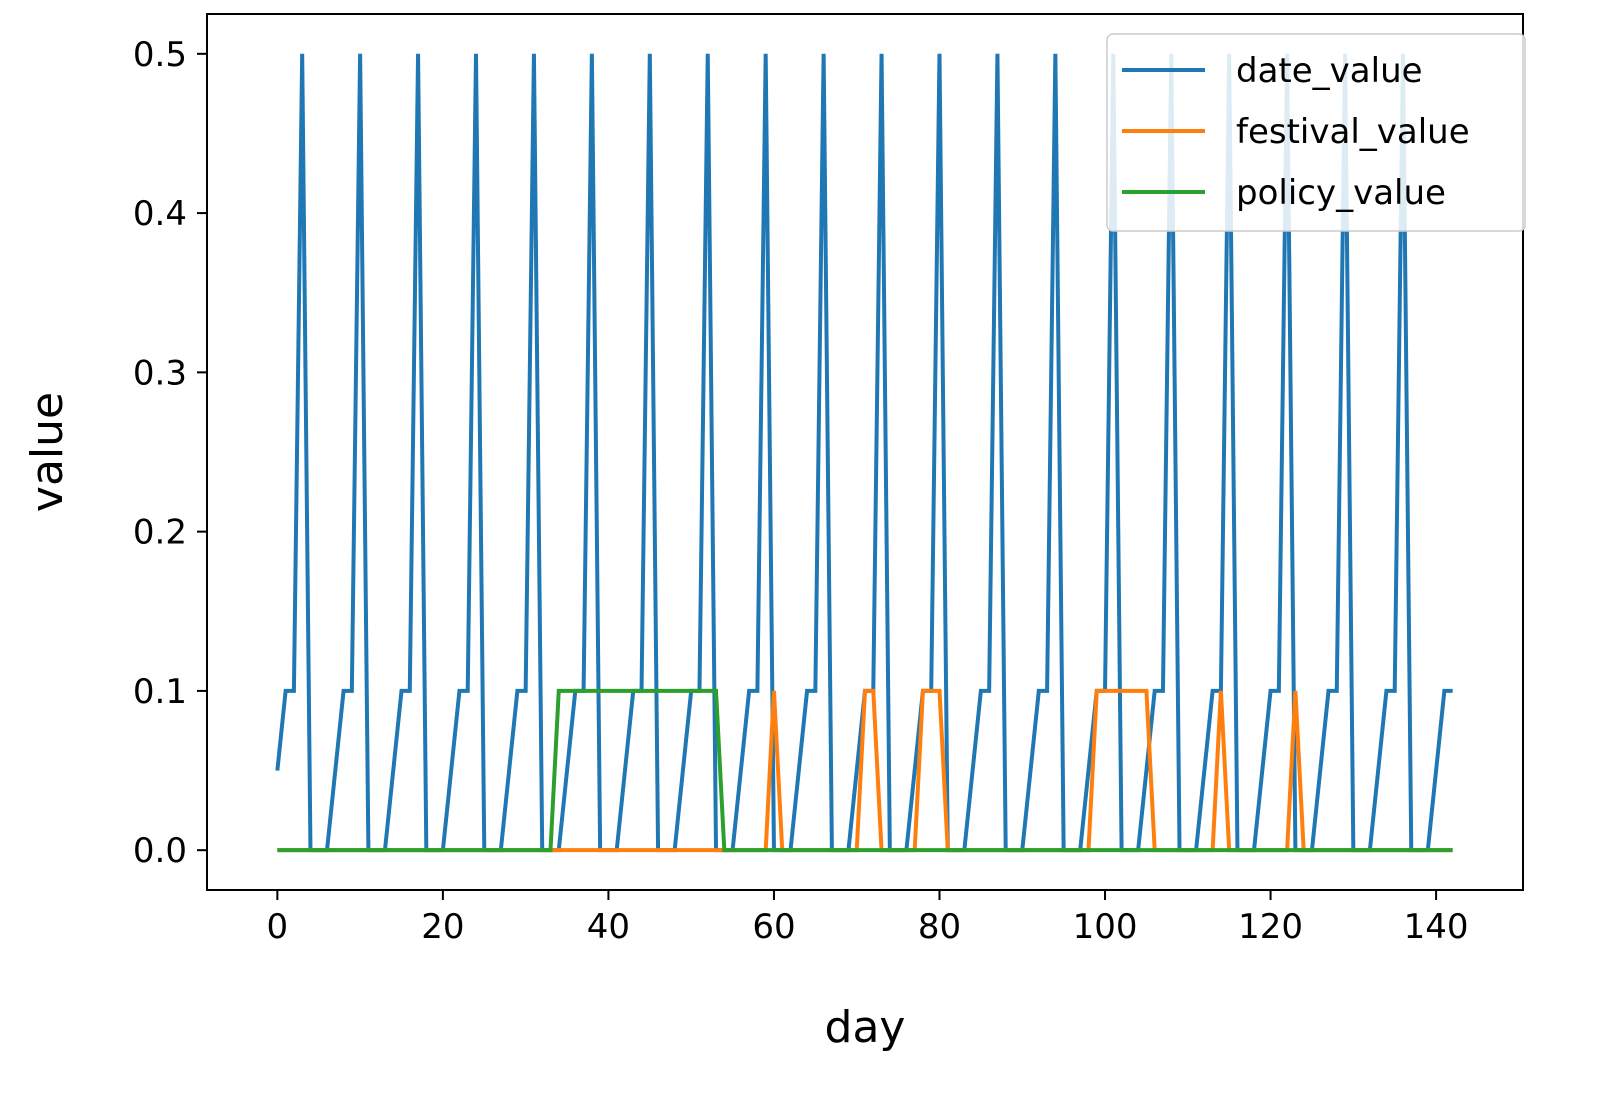 The image size is (1603, 1095). What do you see at coordinates (160, 533) in the screenshot?
I see `y-tick-label: 0.2` at bounding box center [160, 533].